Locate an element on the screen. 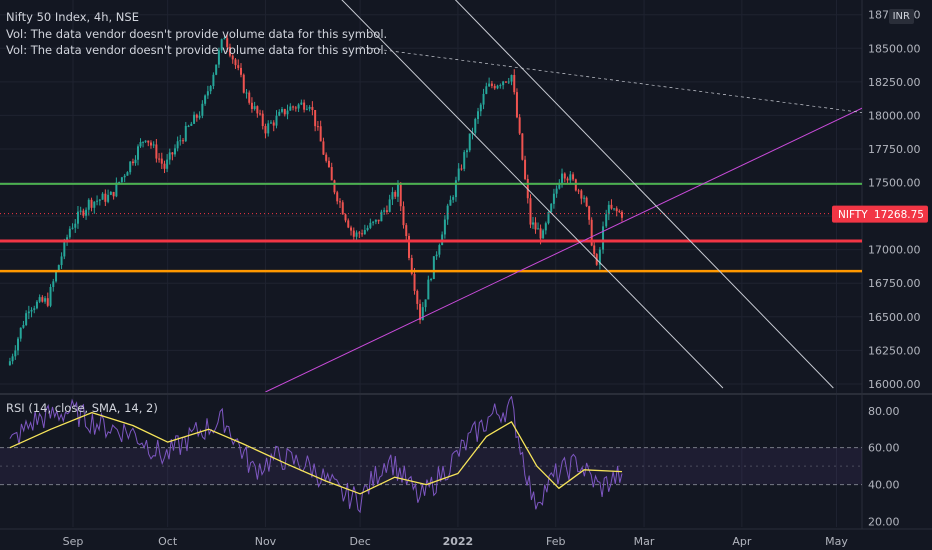 The height and width of the screenshot is (550, 932). rsi-y-tick-label: 60.00 is located at coordinates (884, 448).